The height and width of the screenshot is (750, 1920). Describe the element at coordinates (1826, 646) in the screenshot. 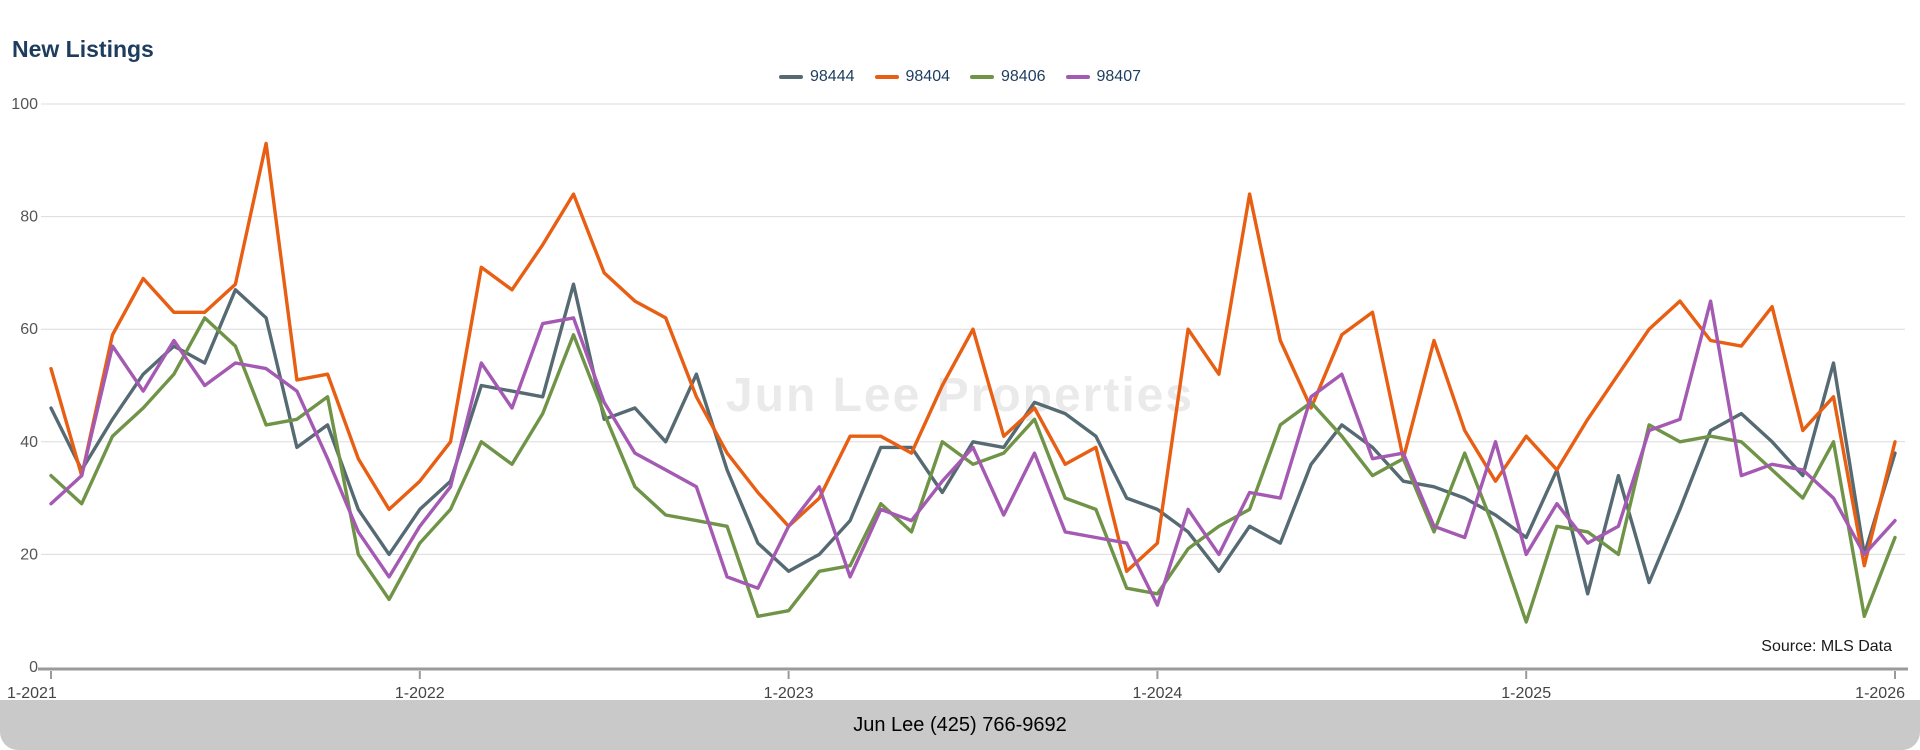

I see `source-note: Source: MLS Data` at that location.